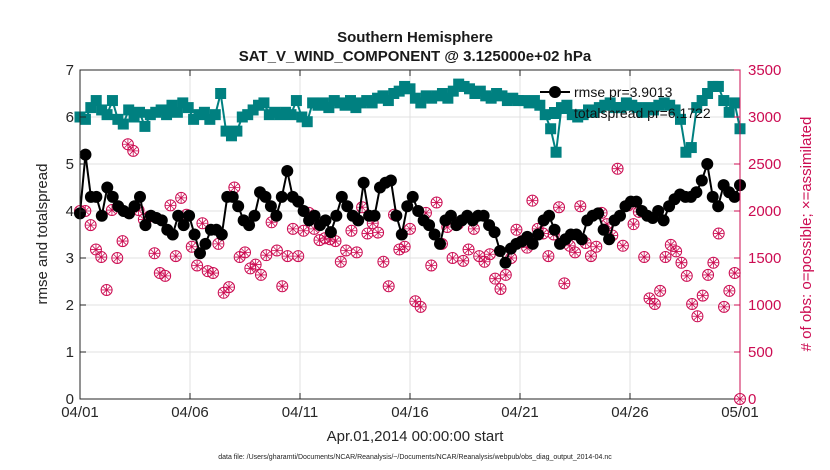 The width and height of the screenshot is (830, 470). I want to click on x-tick-label: 04/11, so click(300, 412).